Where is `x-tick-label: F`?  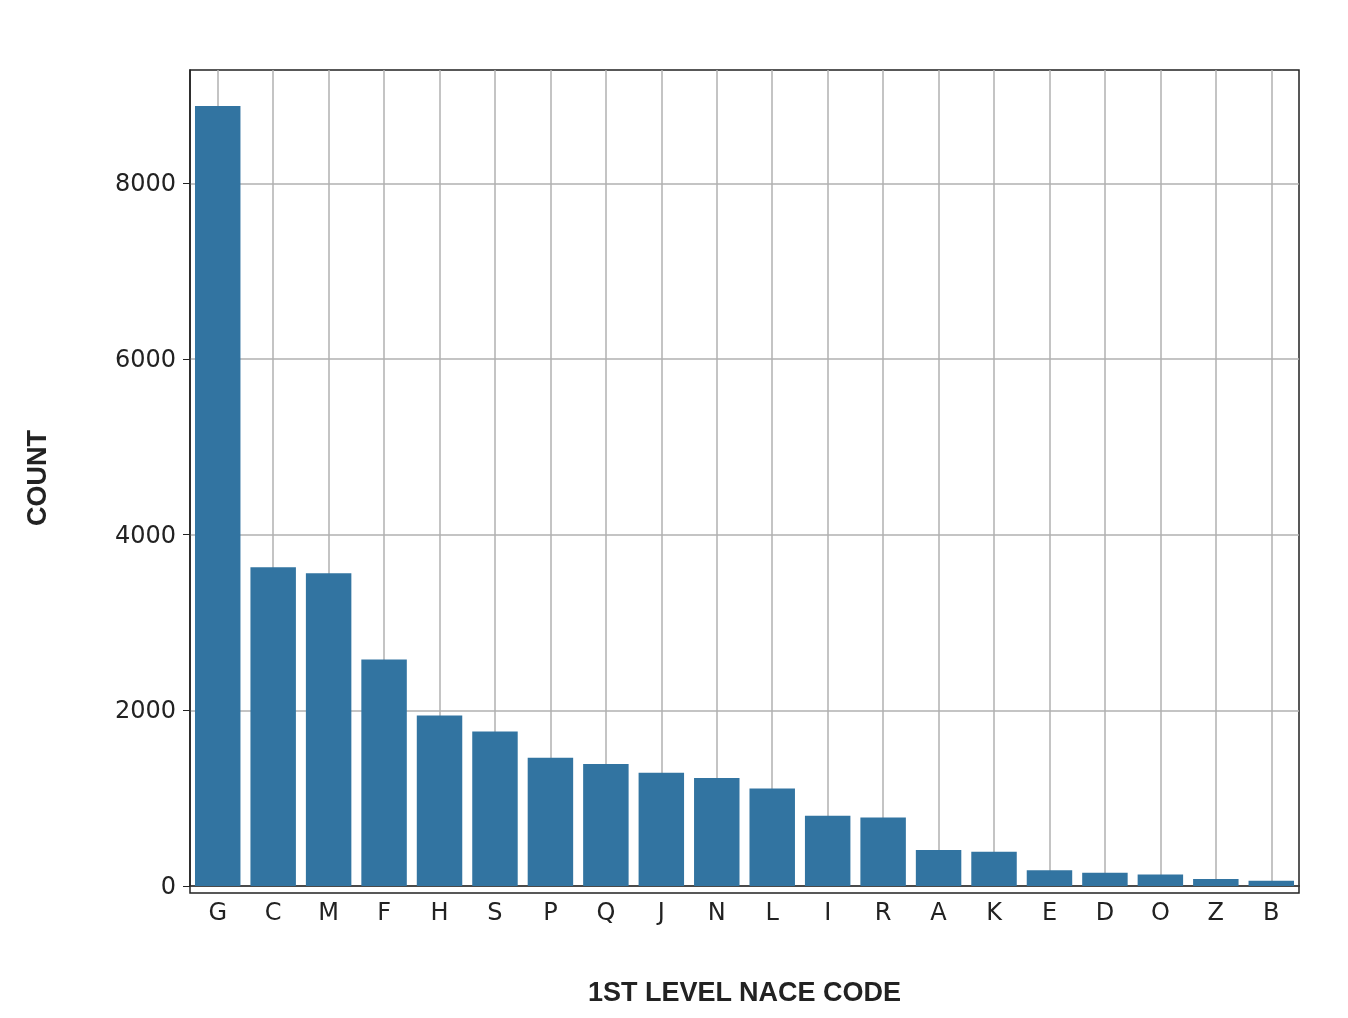 x-tick-label: F is located at coordinates (384, 912).